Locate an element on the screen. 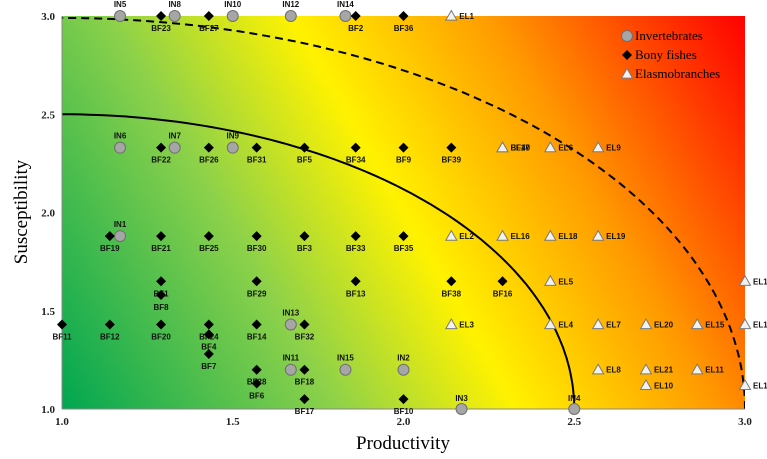 This screenshot has height=459, width=767. point-in10 is located at coordinates (232, 16).